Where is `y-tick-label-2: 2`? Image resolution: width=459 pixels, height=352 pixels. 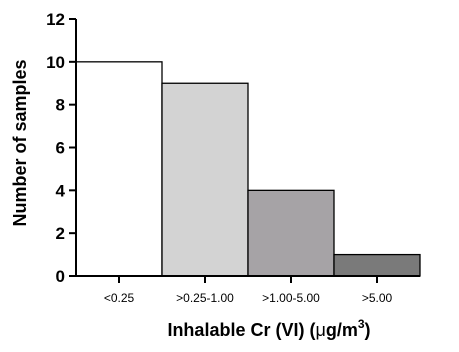
y-tick-label-2: 2 is located at coordinates (60, 233).